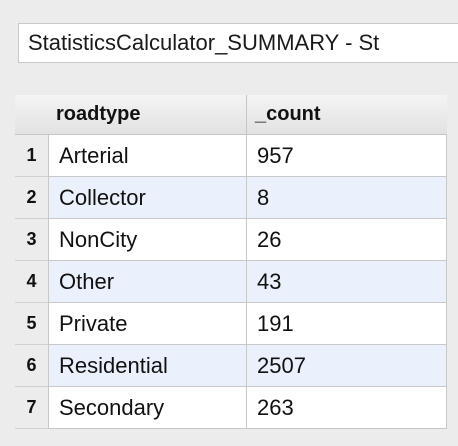 Image resolution: width=458 pixels, height=446 pixels. What do you see at coordinates (147, 282) in the screenshot?
I see `roadtype-cell: Other` at bounding box center [147, 282].